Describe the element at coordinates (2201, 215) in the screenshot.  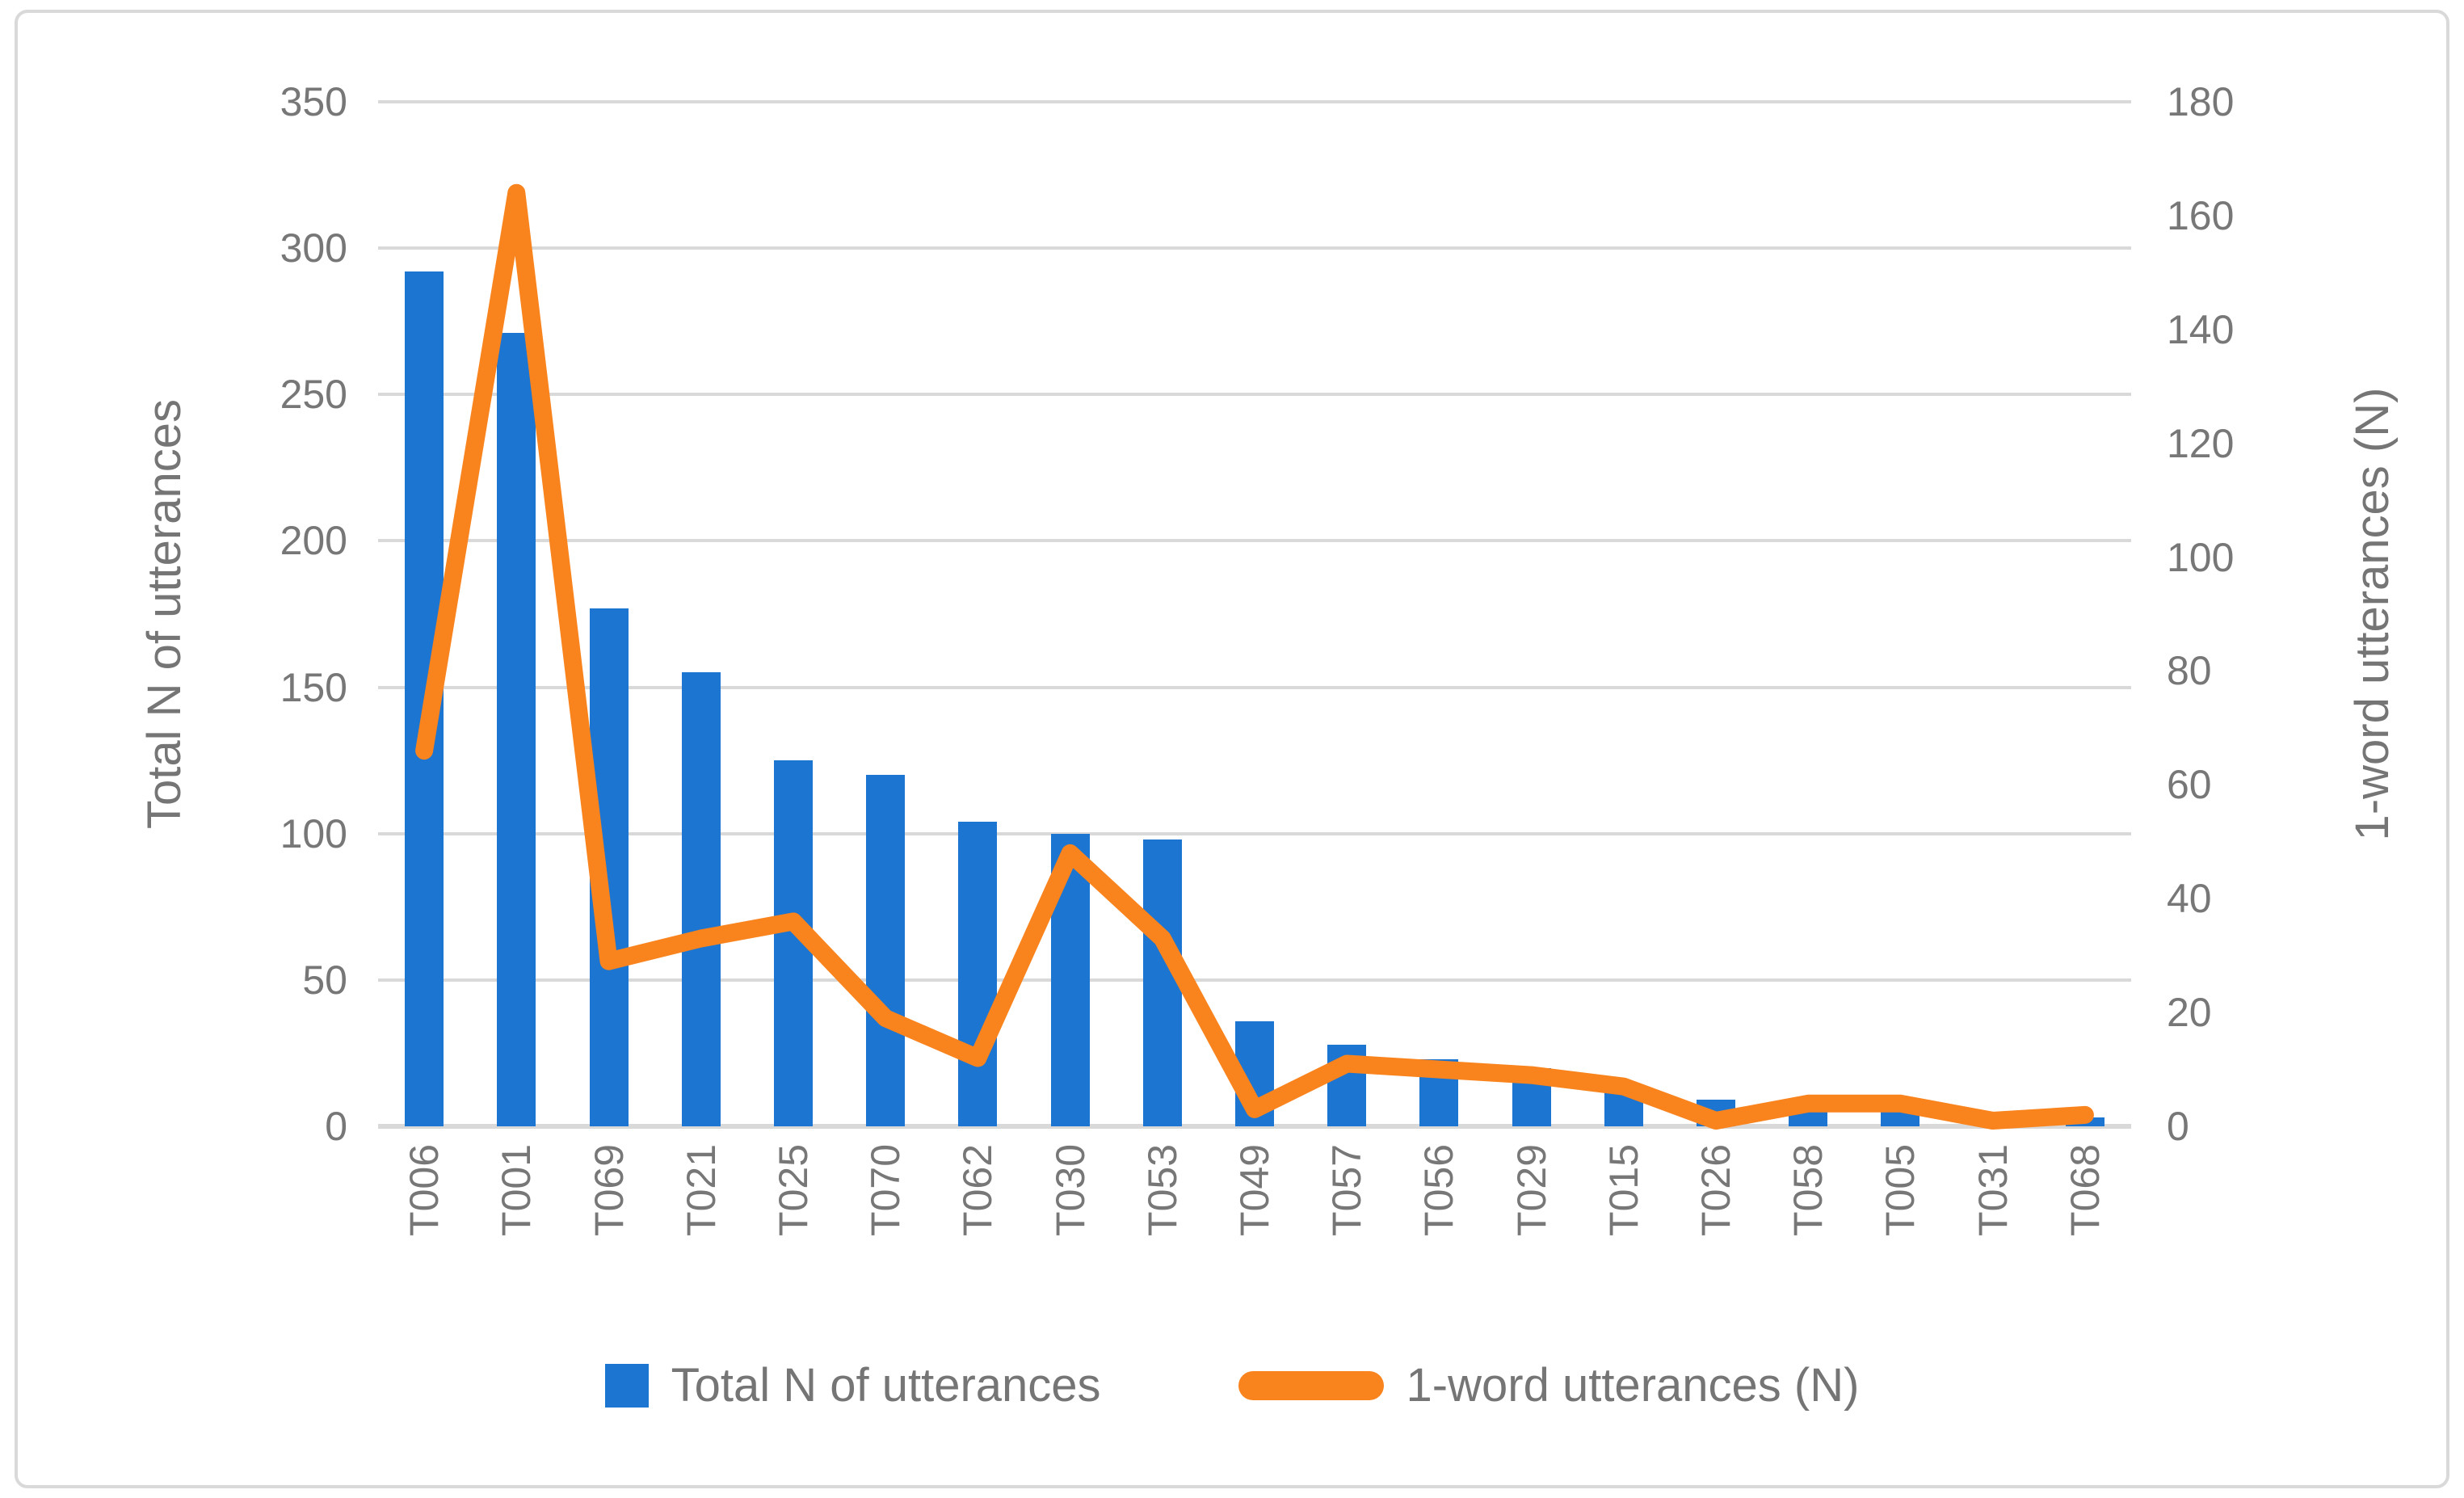
I see `right-axis-tick-160: 160` at that location.